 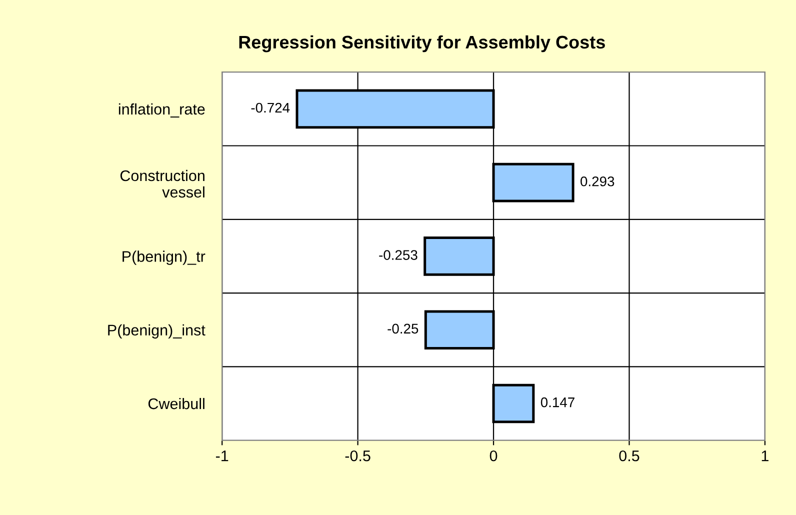 What do you see at coordinates (162, 184) in the screenshot?
I see `y-tick-label: Construction vessel` at bounding box center [162, 184].